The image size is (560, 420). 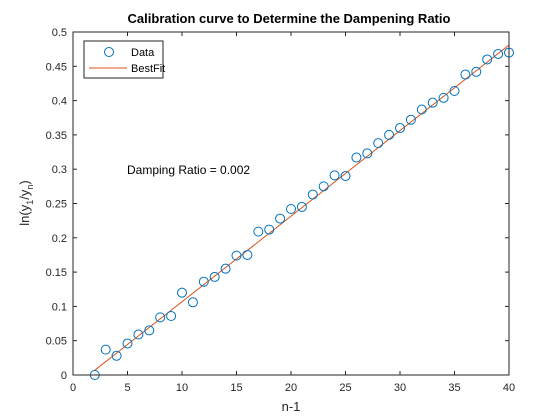 What do you see at coordinates (56, 342) in the screenshot?
I see `y-tick-label: 0.05` at bounding box center [56, 342].